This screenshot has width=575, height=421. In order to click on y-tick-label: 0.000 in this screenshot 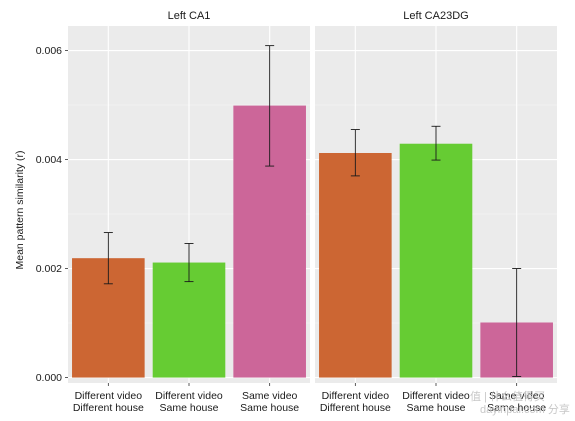, I will do `click(49, 378)`.